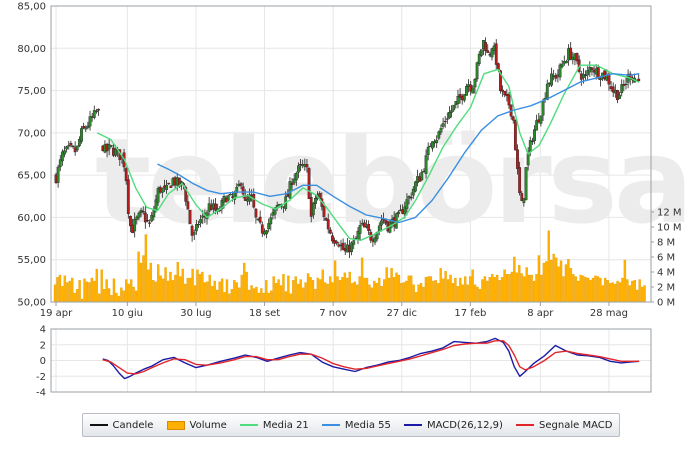 This screenshot has height=451, width=700. What do you see at coordinates (31, 7) in the screenshot?
I see `price-tick-label: 85,00` at bounding box center [31, 7].